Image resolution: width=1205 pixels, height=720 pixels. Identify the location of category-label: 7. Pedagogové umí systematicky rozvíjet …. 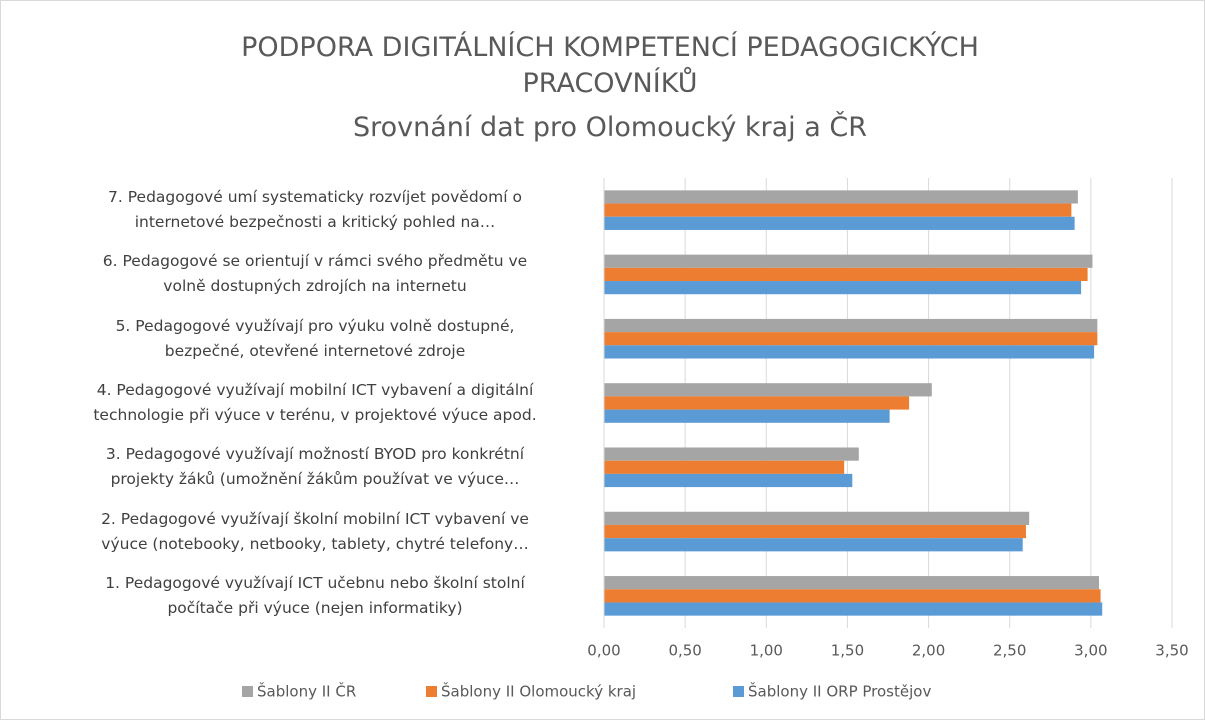
(315, 210).